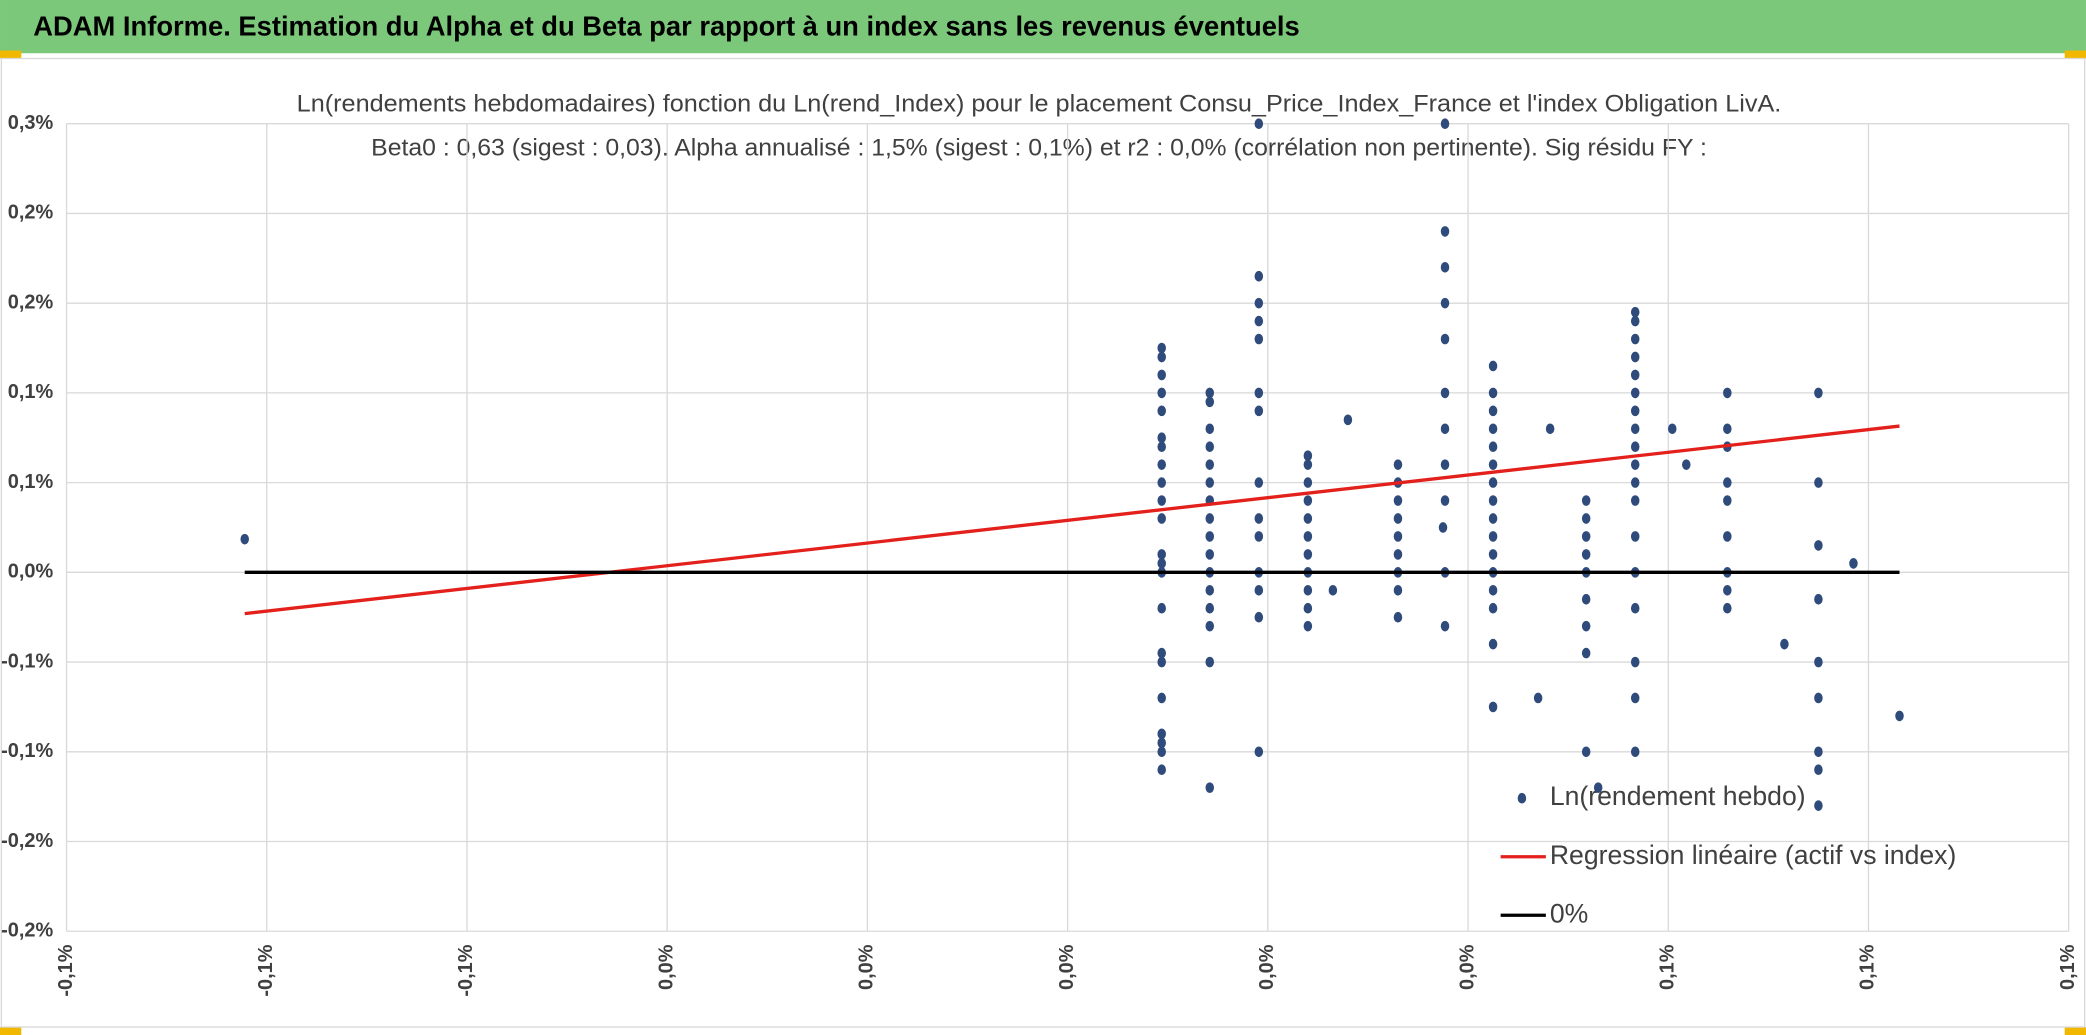 The width and height of the screenshot is (2086, 1035). Describe the element at coordinates (31, 392) in the screenshot. I see `y-tick-label: 0,1%` at that location.